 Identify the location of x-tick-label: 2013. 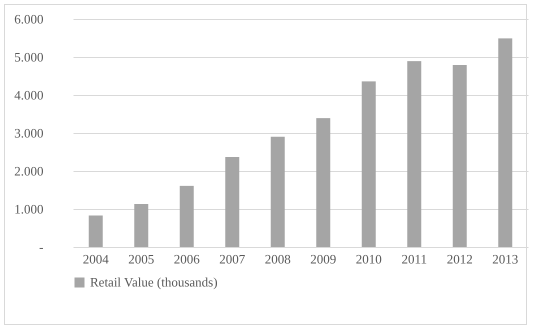
(505, 259).